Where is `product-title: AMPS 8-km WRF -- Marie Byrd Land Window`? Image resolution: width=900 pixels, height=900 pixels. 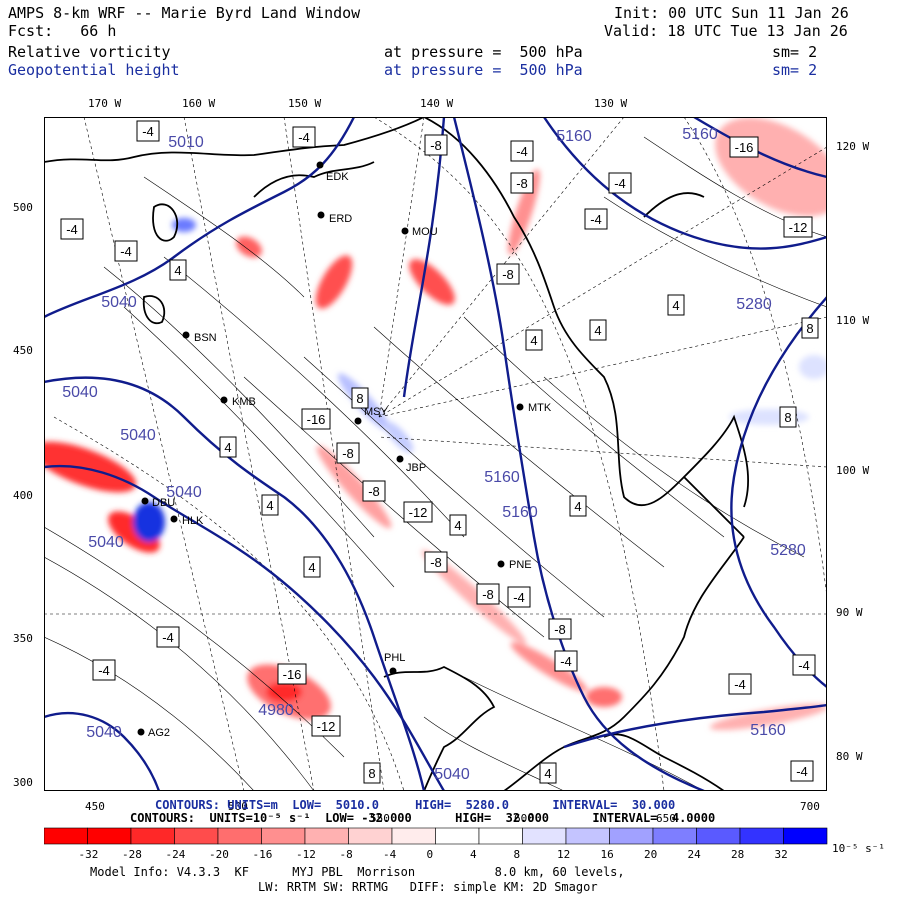 product-title: AMPS 8-km WRF -- Marie Byrd Land Window is located at coordinates (184, 13).